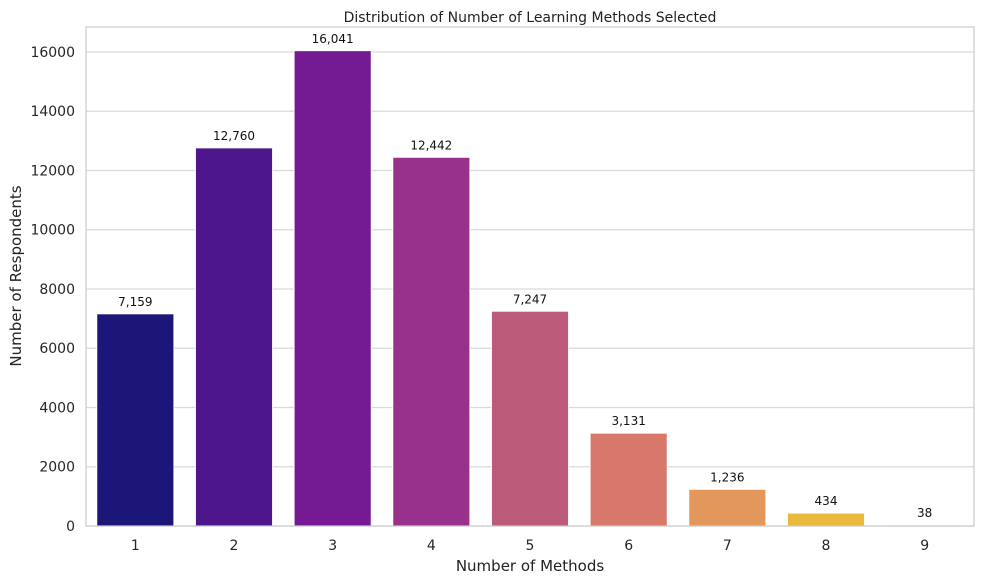 This screenshot has height=588, width=984. I want to click on data-label: 16,041, so click(333, 39).